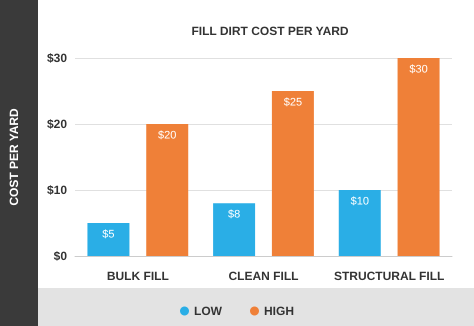  I want to click on legend-label: LOW, so click(208, 311).